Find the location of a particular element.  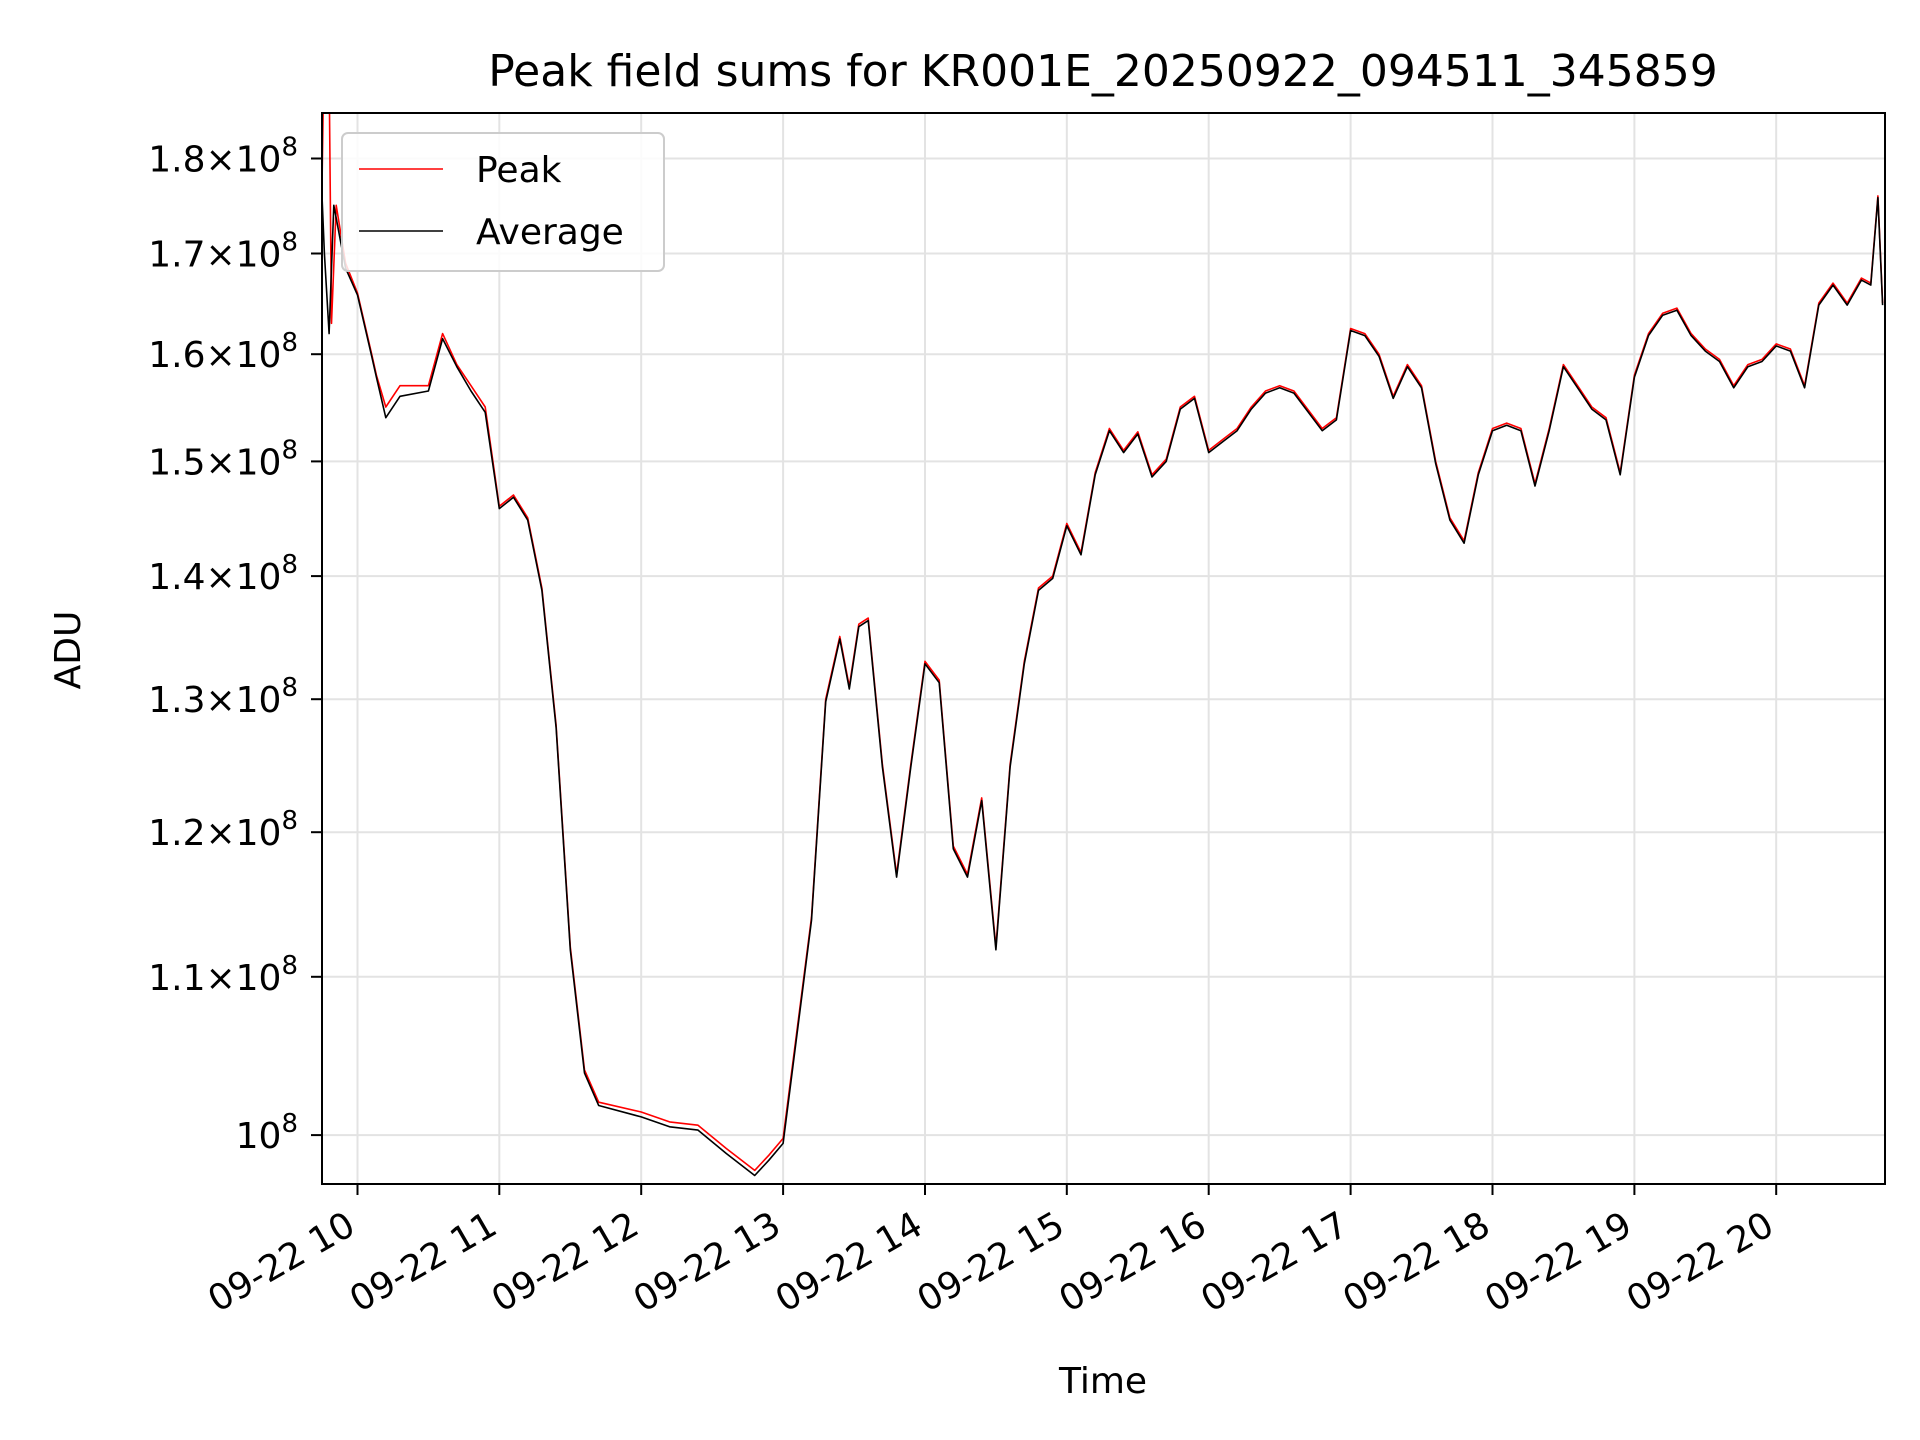

x-axis-label: Time is located at coordinates (1102, 1381).